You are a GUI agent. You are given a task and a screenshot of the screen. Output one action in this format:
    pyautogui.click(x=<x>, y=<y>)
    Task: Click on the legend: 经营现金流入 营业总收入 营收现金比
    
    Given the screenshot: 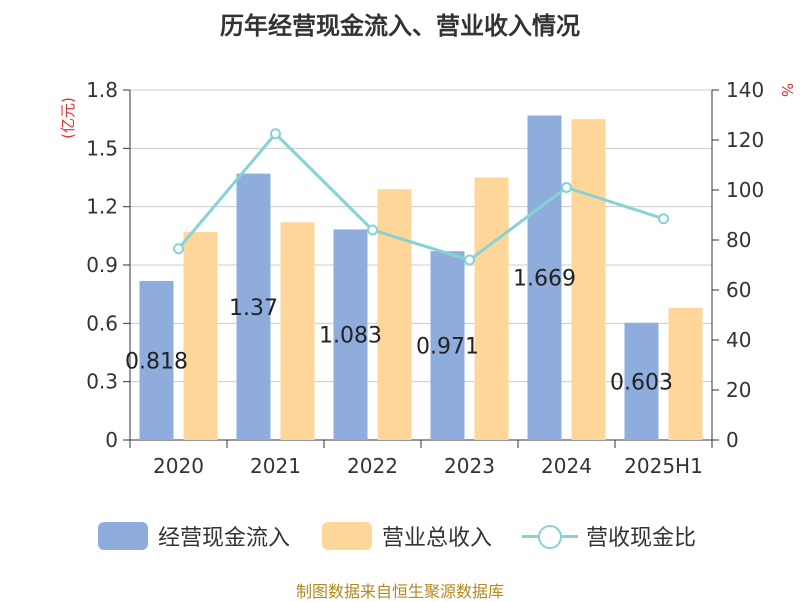 What is the action you would take?
    pyautogui.click(x=400, y=536)
    